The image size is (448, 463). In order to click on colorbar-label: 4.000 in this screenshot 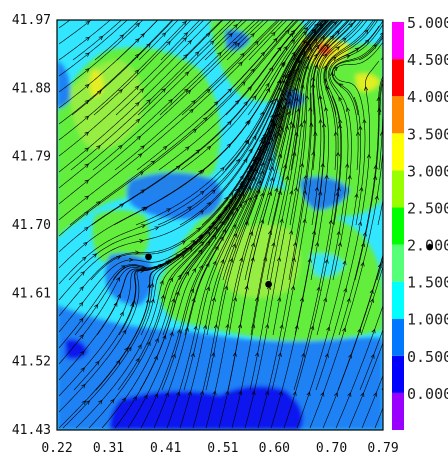, I will do `click(427, 97)`.